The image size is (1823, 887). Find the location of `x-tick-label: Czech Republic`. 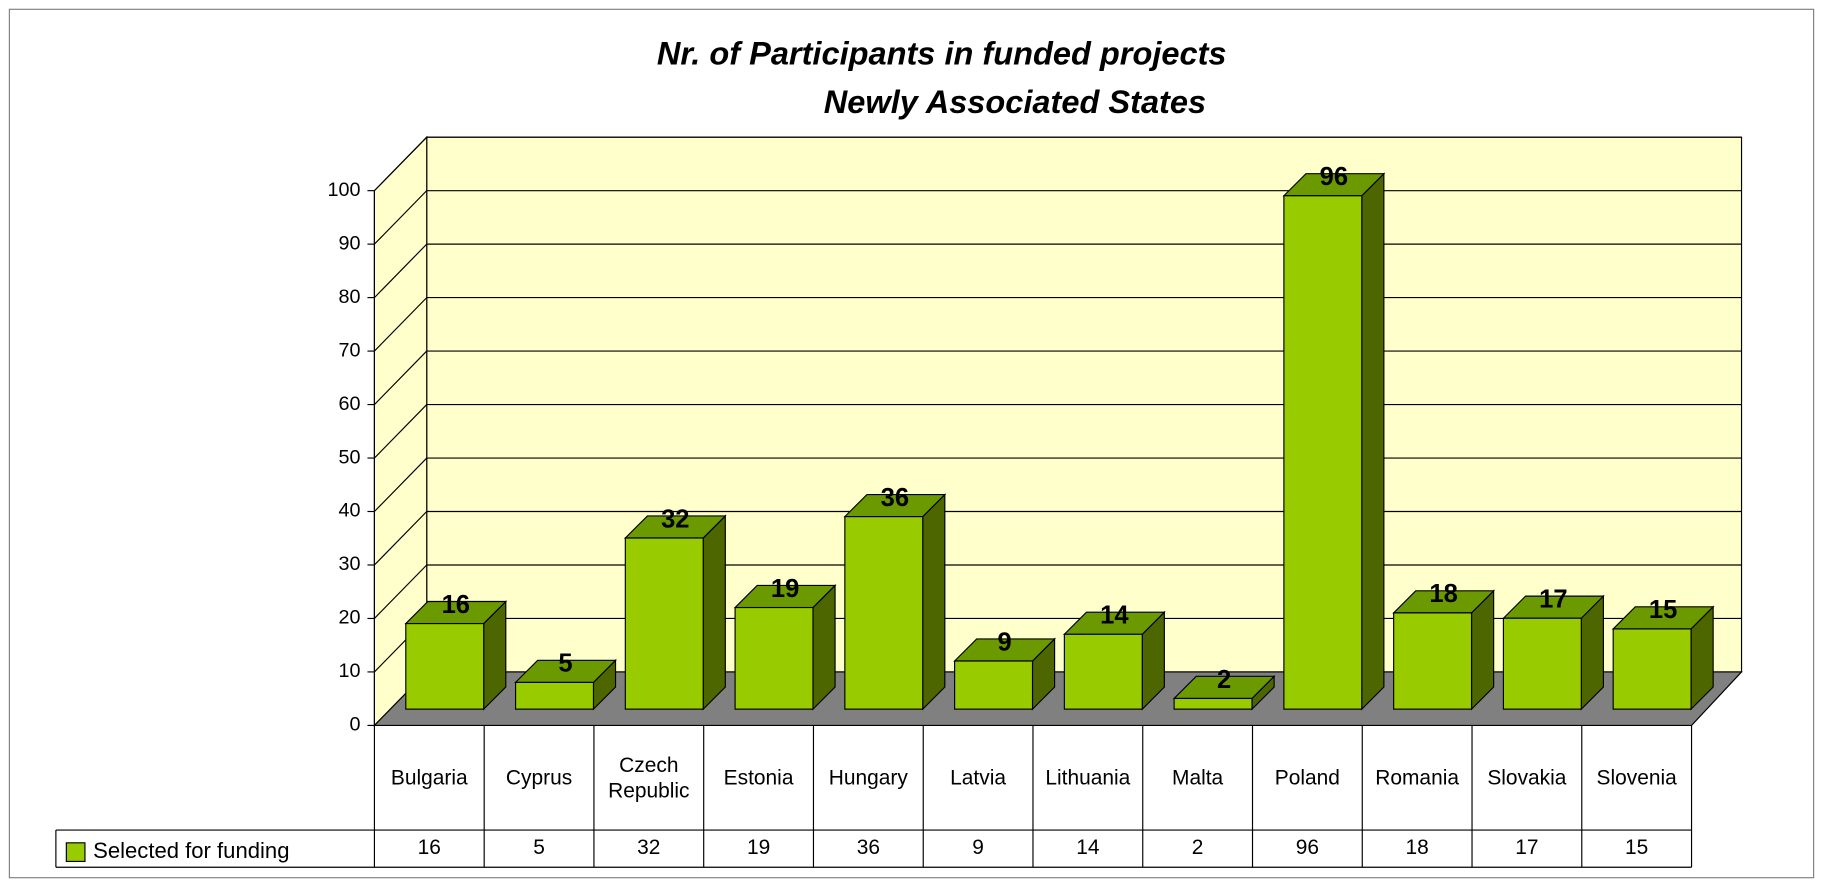

x-tick-label: Czech Republic is located at coordinates (649, 777).